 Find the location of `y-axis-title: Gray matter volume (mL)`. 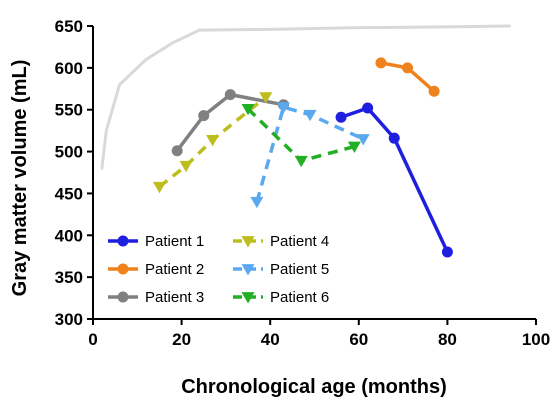

y-axis-title: Gray matter volume (mL) is located at coordinates (20, 178).